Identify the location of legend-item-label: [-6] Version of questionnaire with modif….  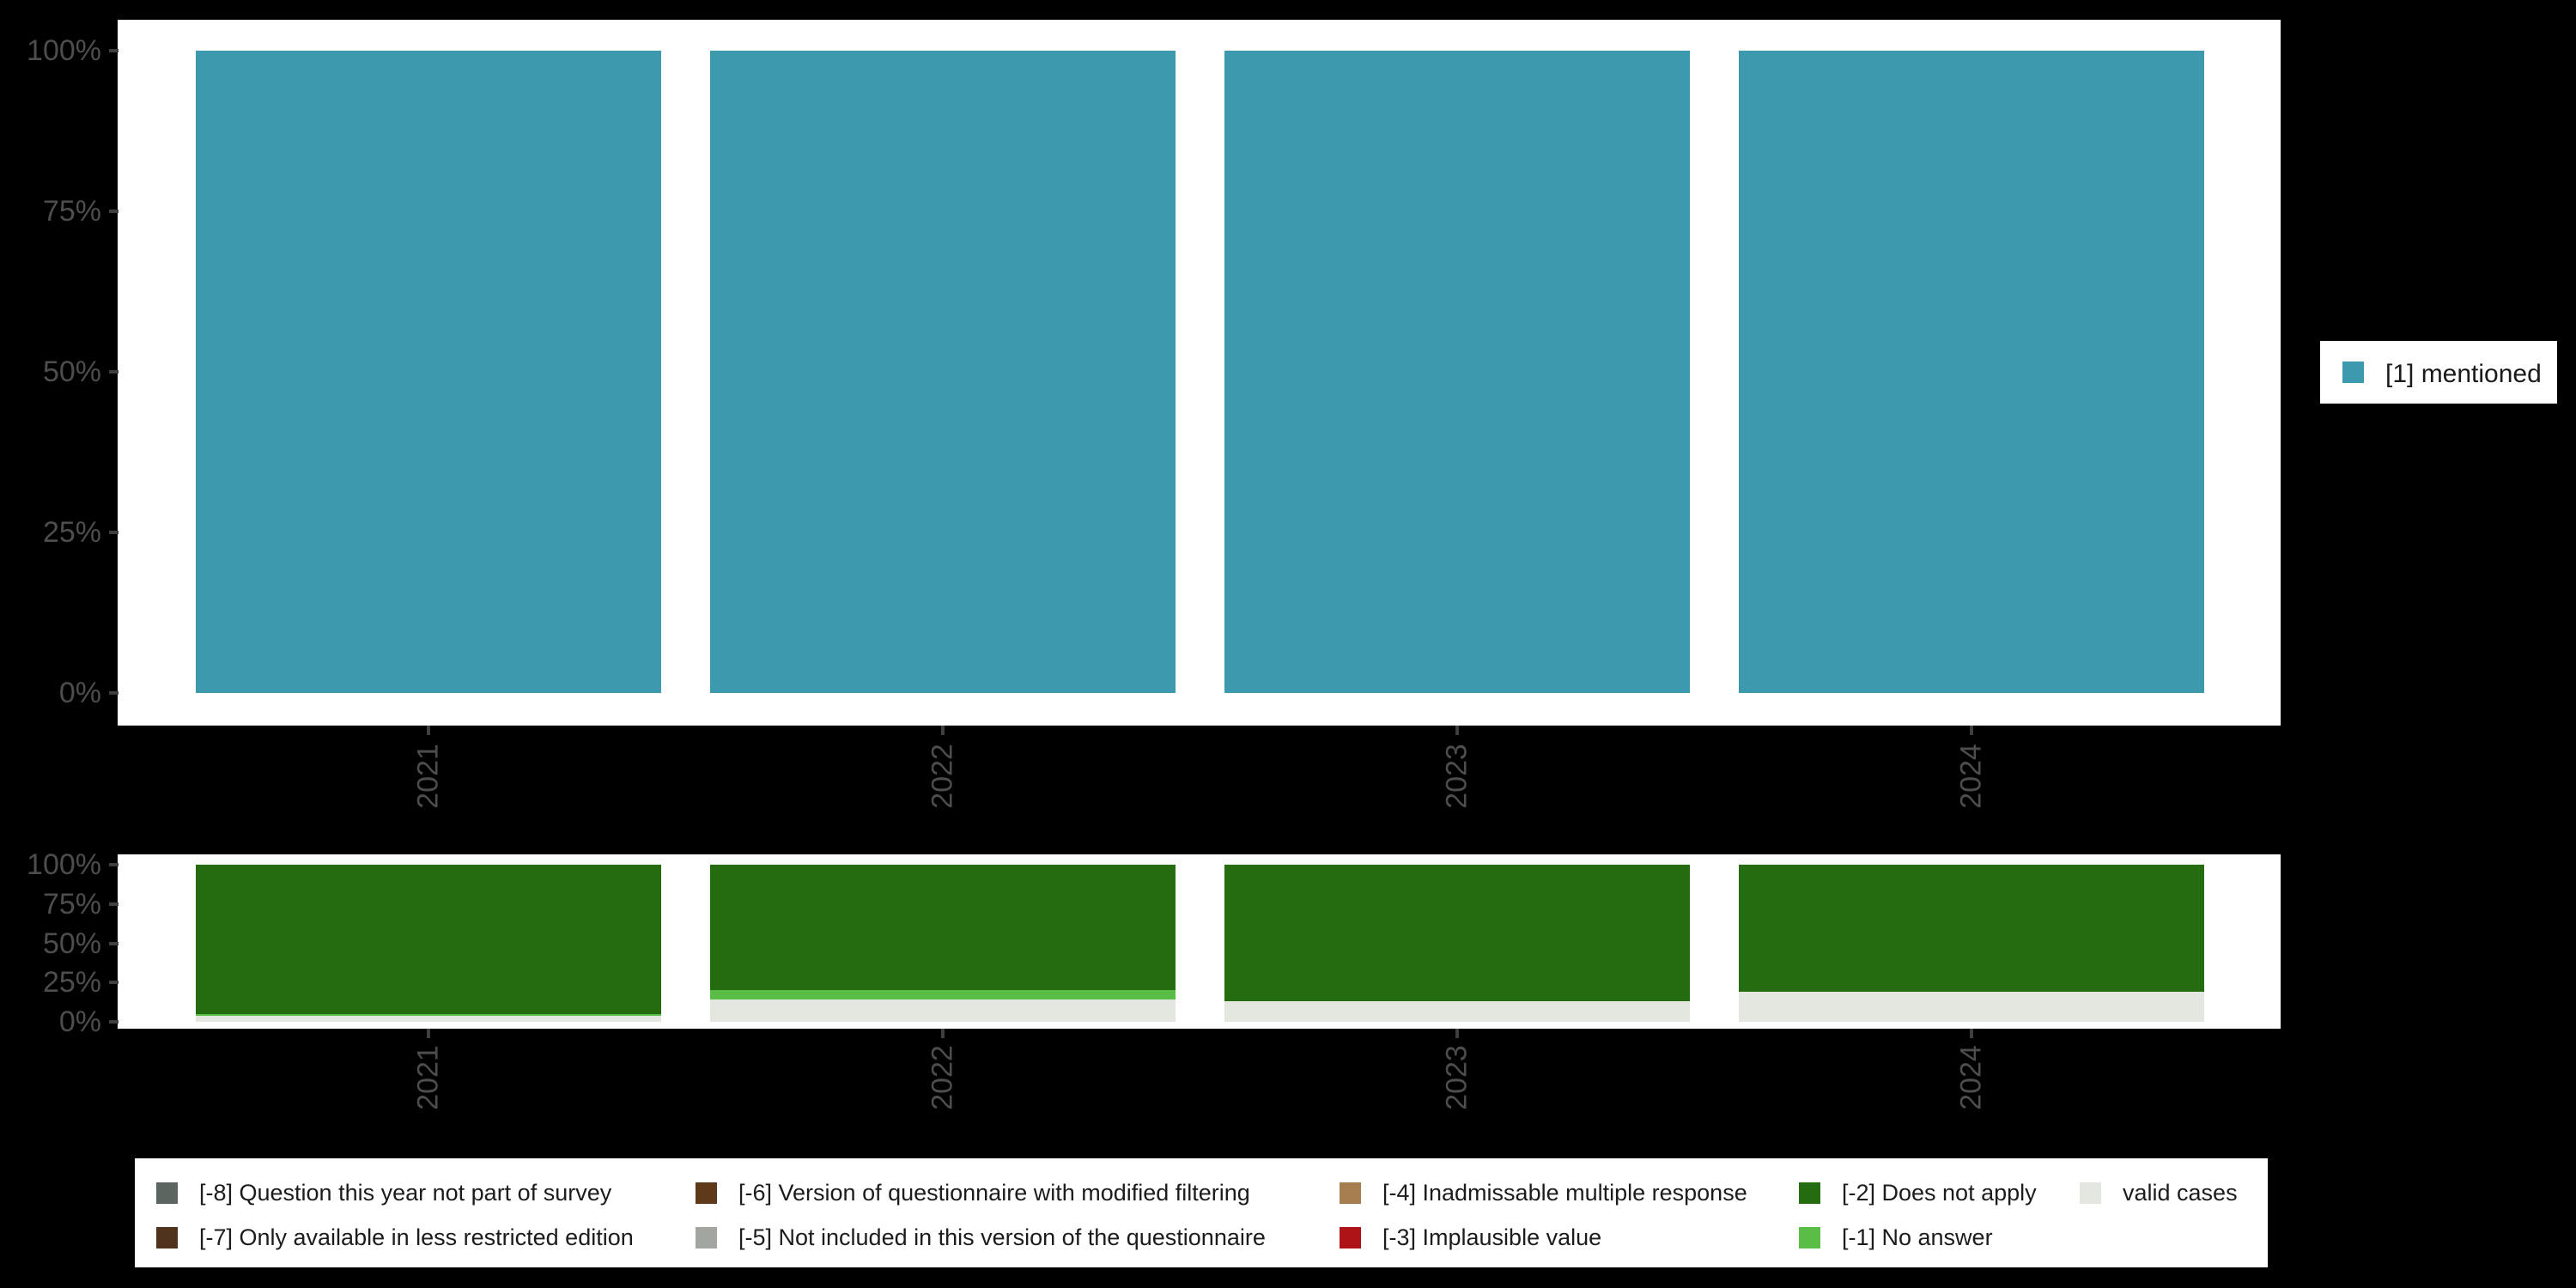
(994, 1193).